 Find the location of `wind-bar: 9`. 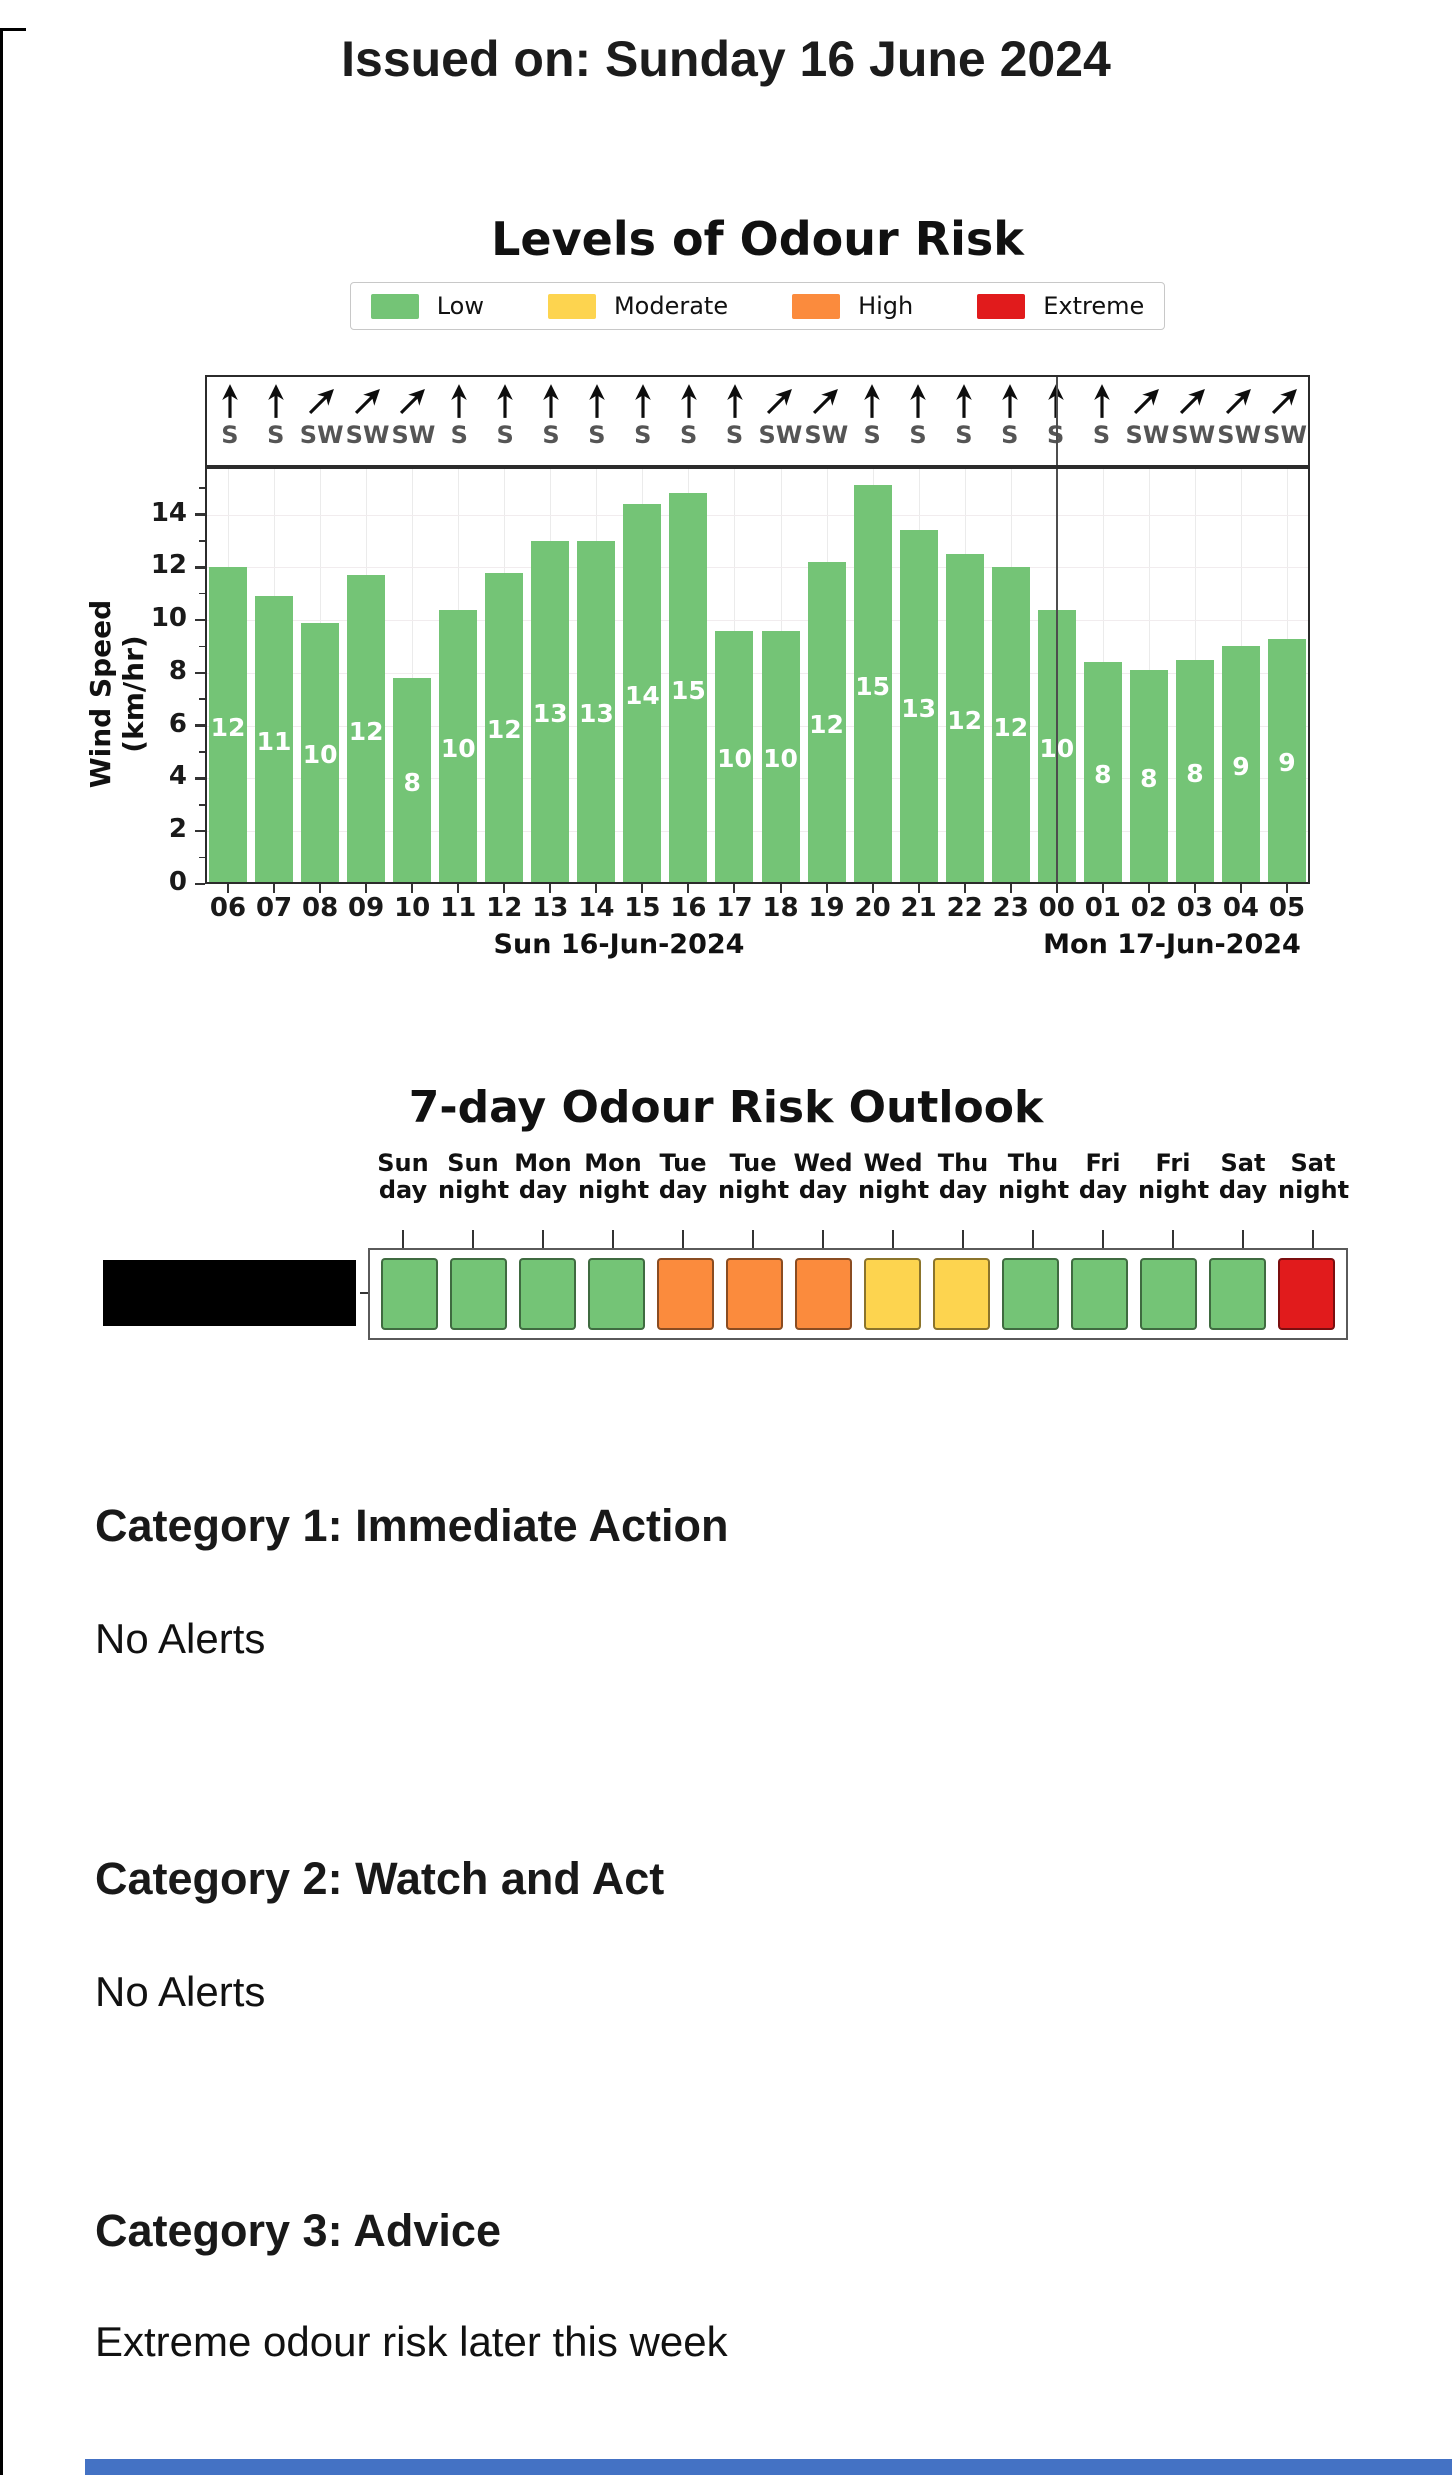

wind-bar: 9 is located at coordinates (1240, 765).